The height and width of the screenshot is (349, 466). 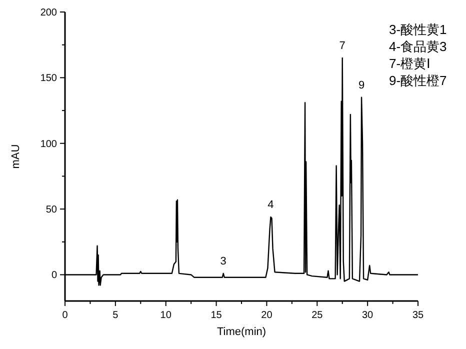 What do you see at coordinates (115, 315) in the screenshot?
I see `x-tick-label: 5` at bounding box center [115, 315].